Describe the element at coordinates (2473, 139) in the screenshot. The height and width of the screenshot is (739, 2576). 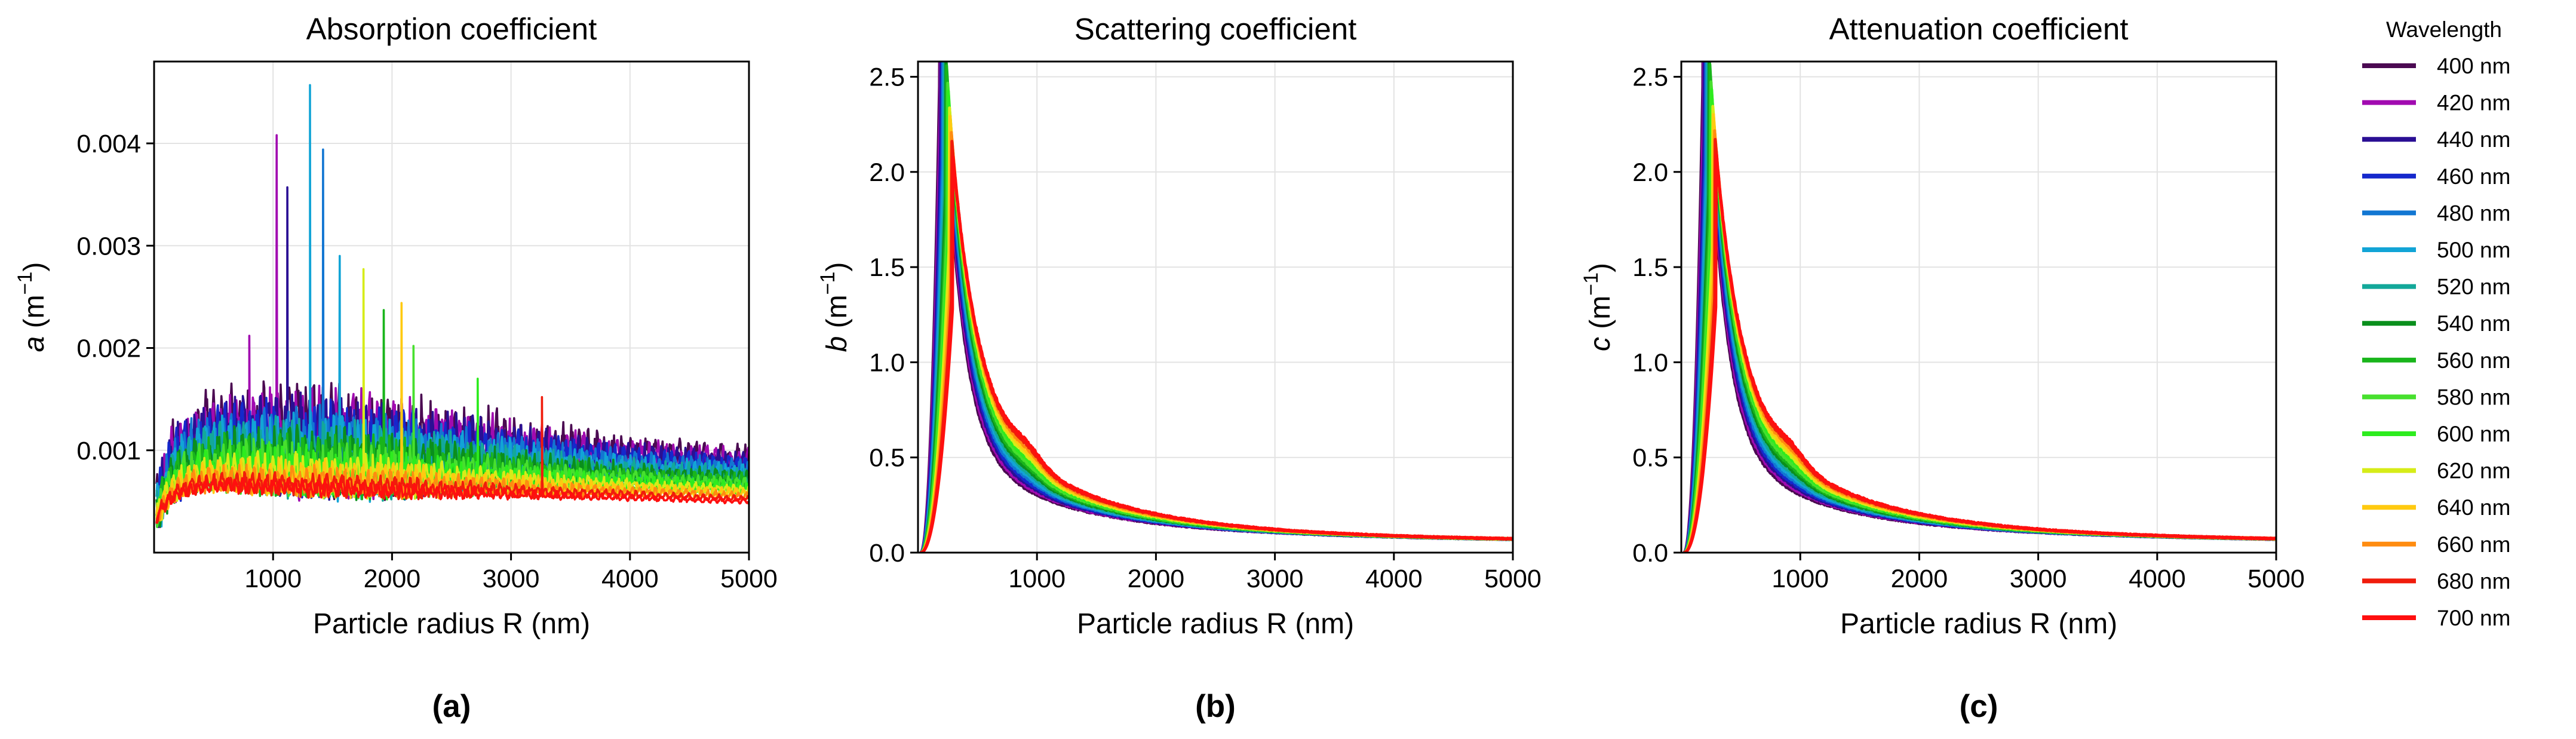
I see `legend-label: 440 nm` at that location.